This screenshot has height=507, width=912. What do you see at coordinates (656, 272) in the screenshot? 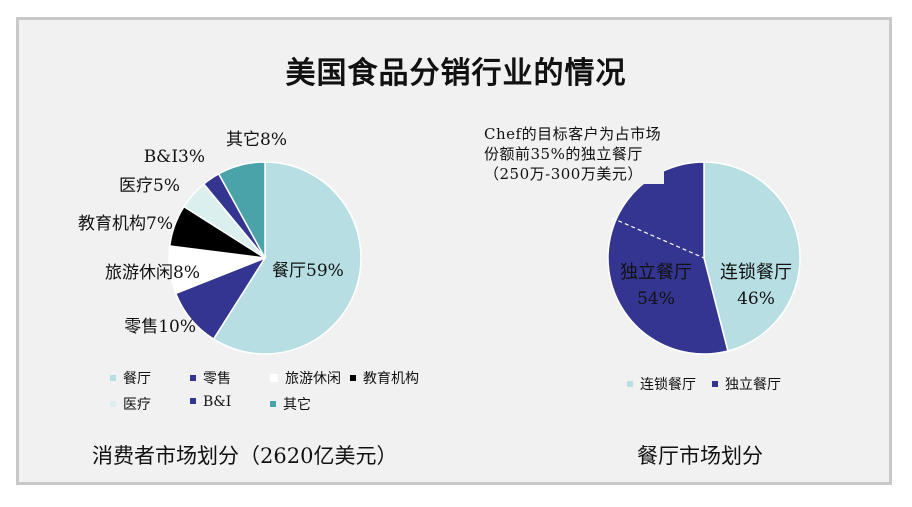
I see `data-label-independent-restaurant-name: 独立餐厅` at bounding box center [656, 272].